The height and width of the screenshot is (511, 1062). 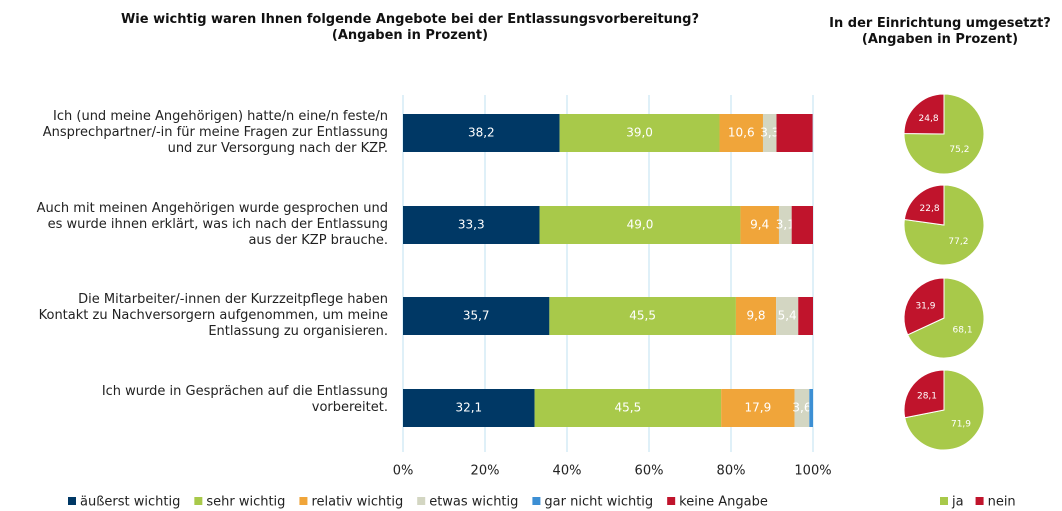 I want to click on data-label: 3,3, so click(x=769, y=133).